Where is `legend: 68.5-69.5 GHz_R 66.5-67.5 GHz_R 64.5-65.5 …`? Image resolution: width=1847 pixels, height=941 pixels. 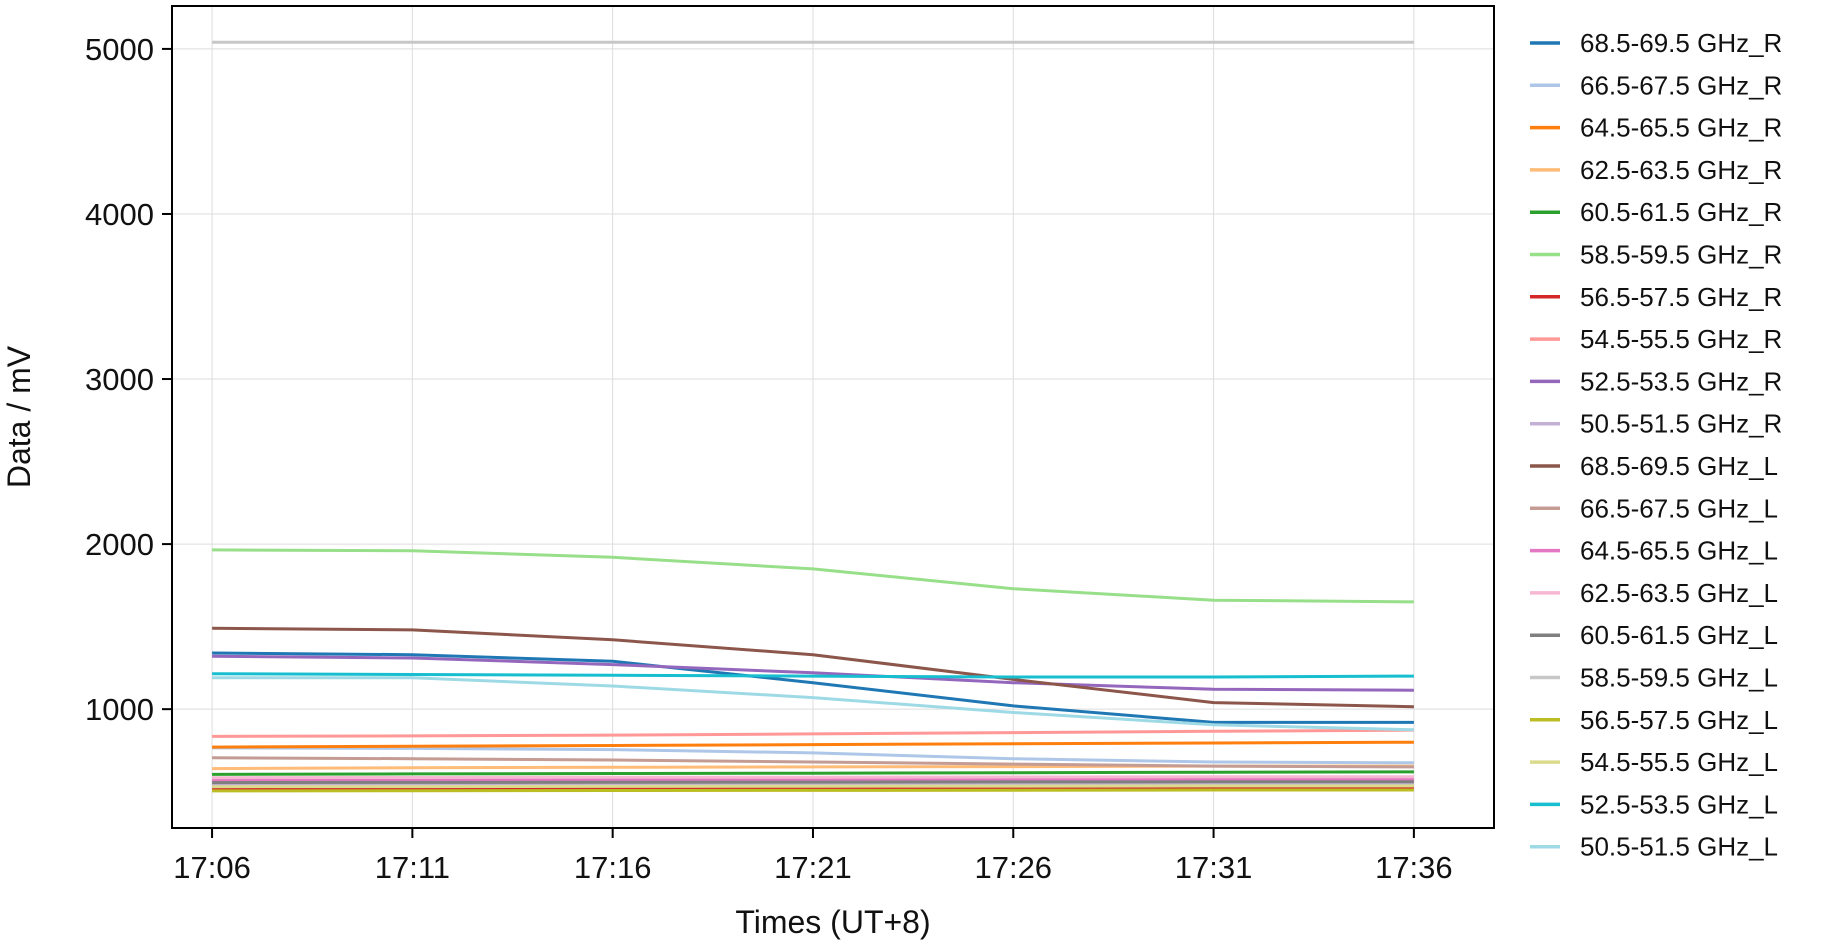
legend: 68.5-69.5 GHz_R 66.5-67.5 GHz_R 64.5-65.5 … is located at coordinates (1656, 445).